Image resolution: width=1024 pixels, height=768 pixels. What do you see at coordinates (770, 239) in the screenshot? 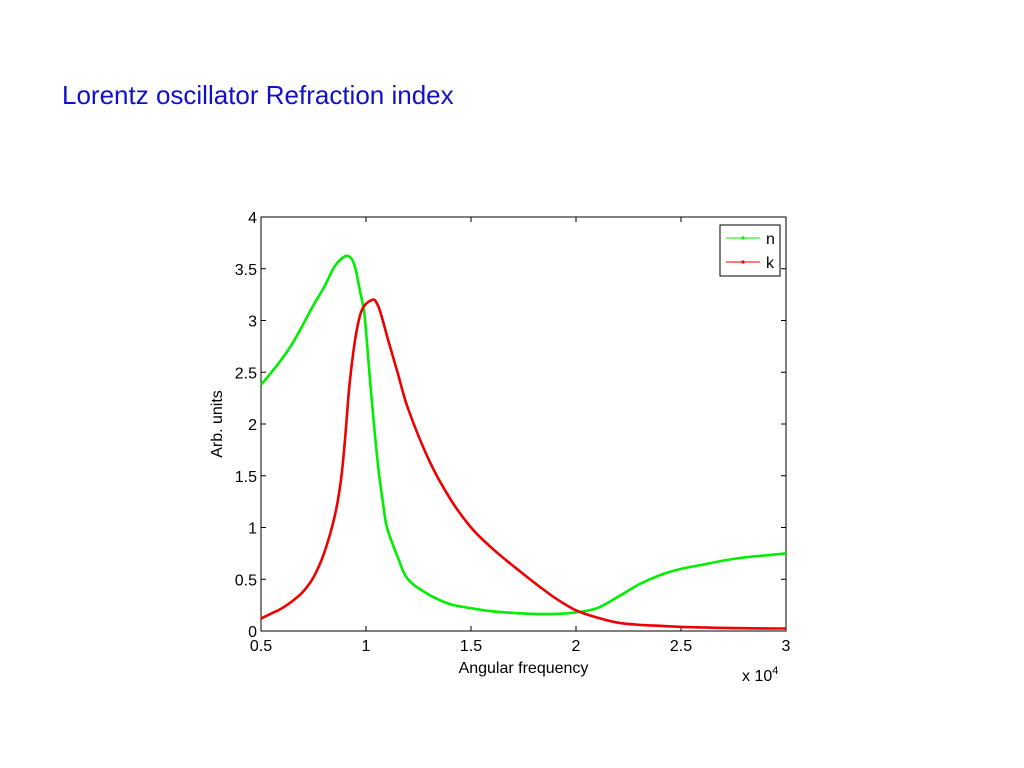
I see `legend-label-n: n` at bounding box center [770, 239].